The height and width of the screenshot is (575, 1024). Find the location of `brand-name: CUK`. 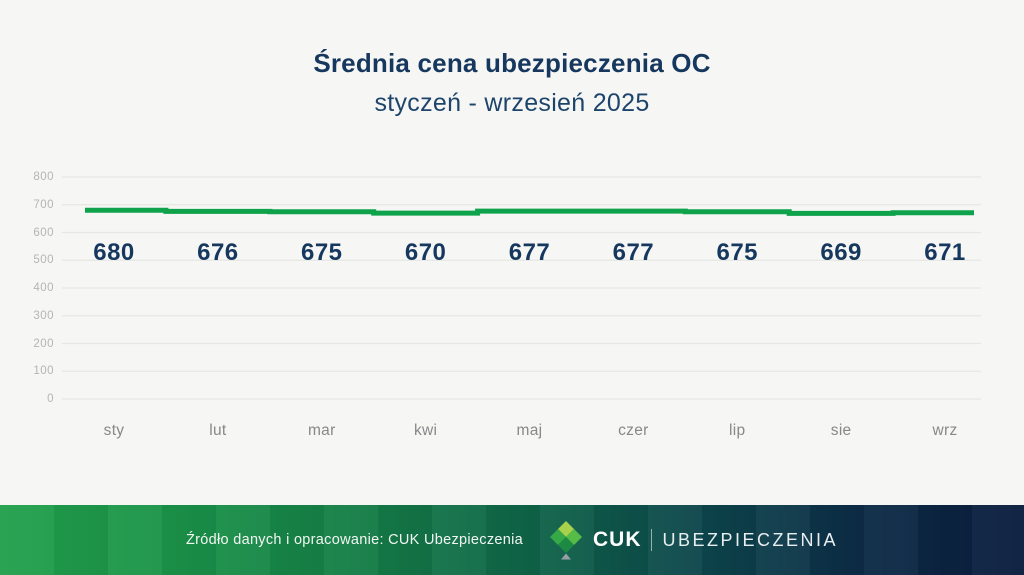

brand-name: CUK is located at coordinates (617, 539).